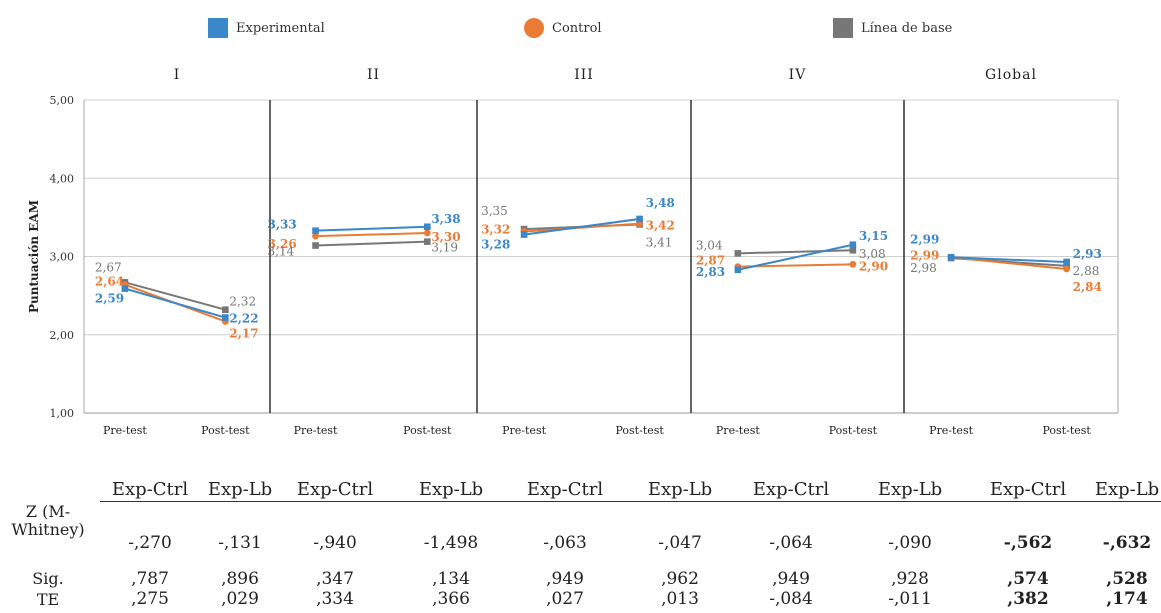 The height and width of the screenshot is (613, 1161). I want to click on data-label: 3,32, so click(495, 229).